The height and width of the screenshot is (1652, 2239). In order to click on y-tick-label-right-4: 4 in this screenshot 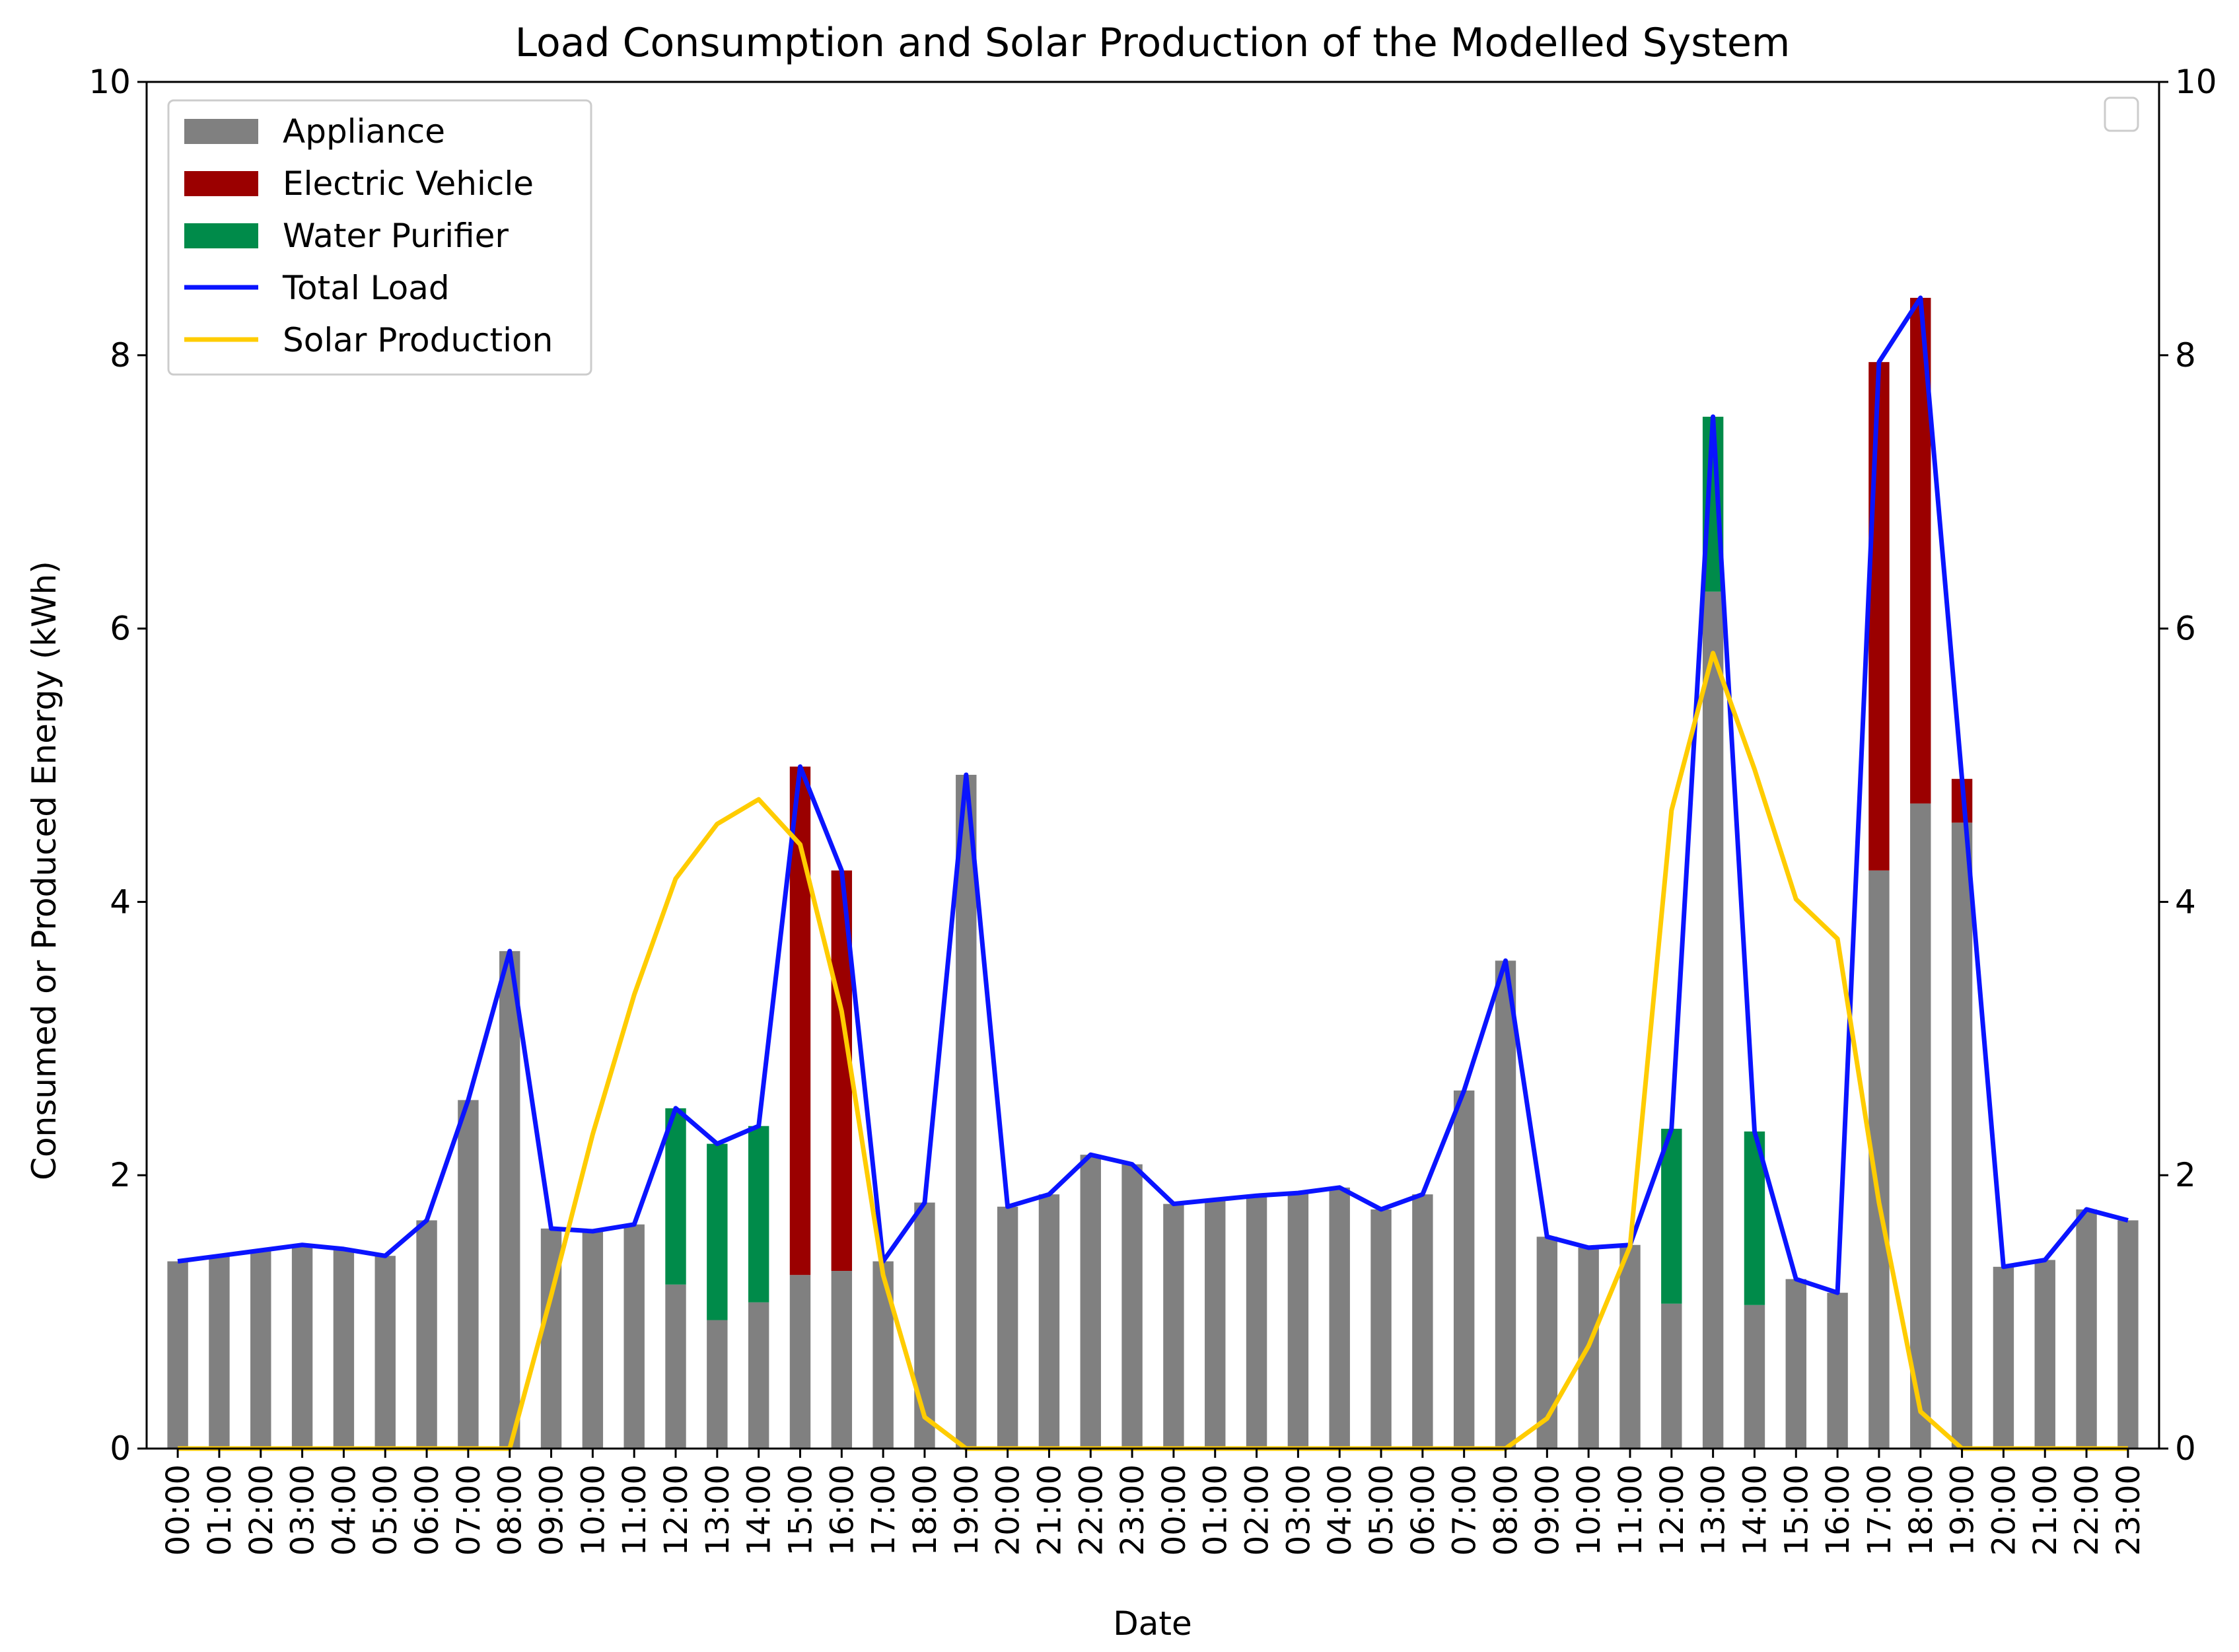, I will do `click(2185, 901)`.